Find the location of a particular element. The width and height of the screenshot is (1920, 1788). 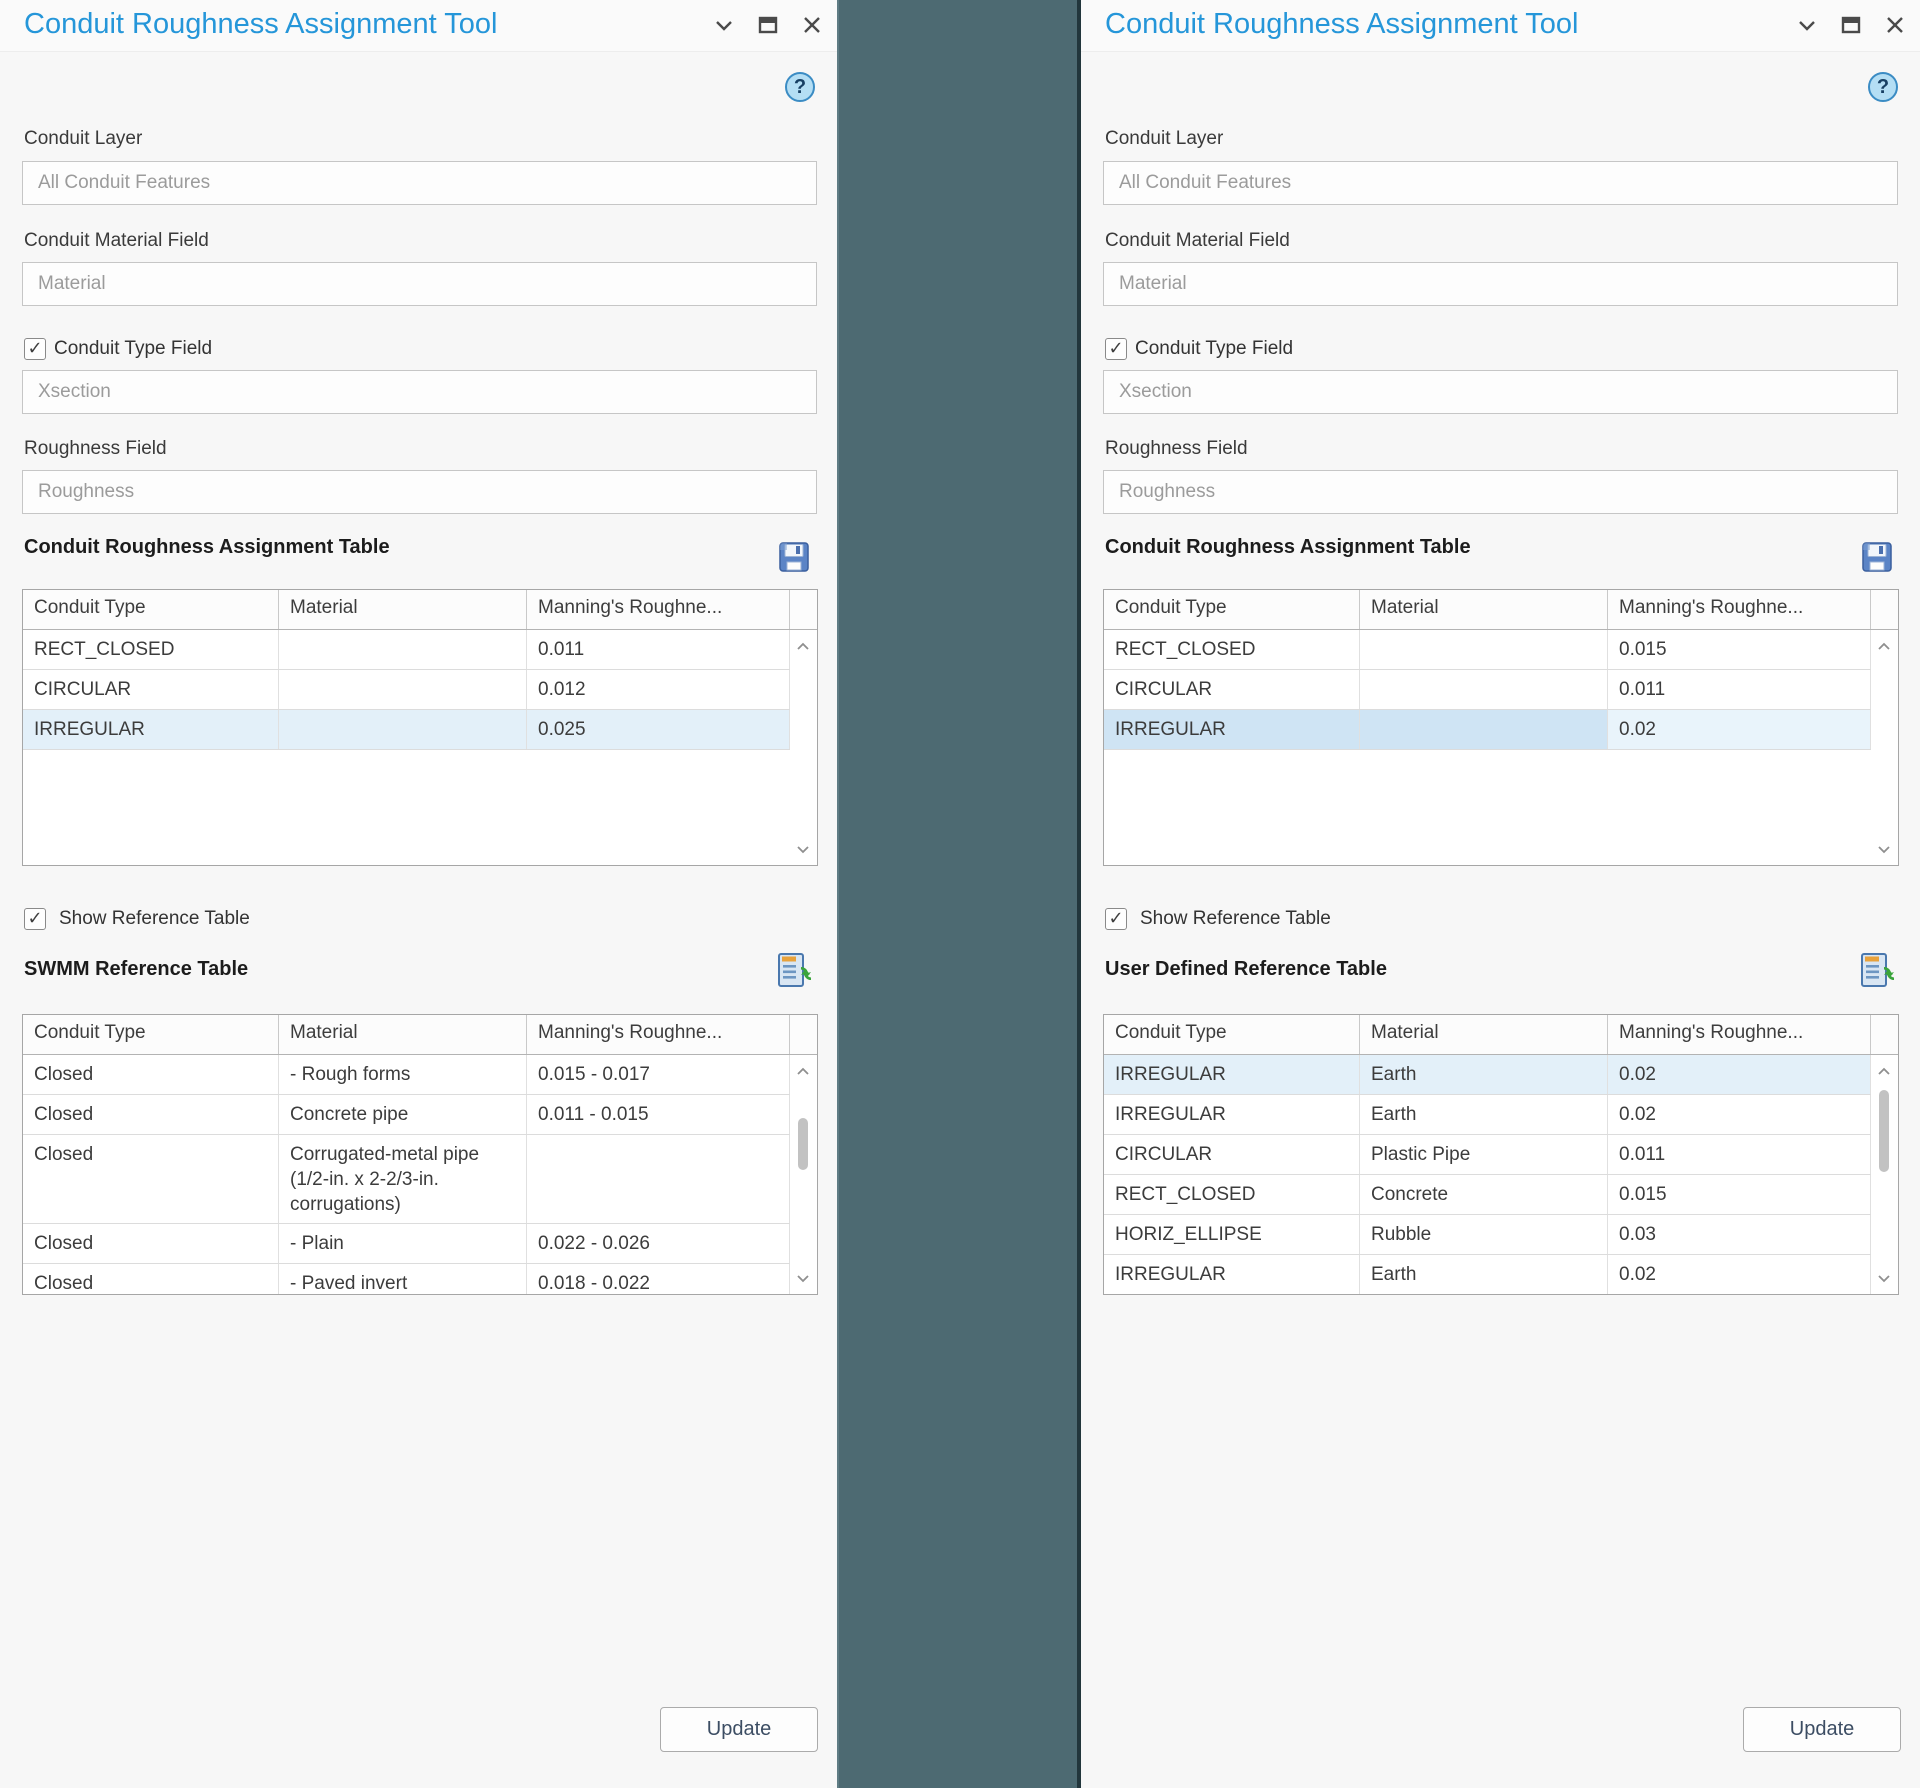

conduit-layer-input: All Conduit Features is located at coordinates (419, 183).